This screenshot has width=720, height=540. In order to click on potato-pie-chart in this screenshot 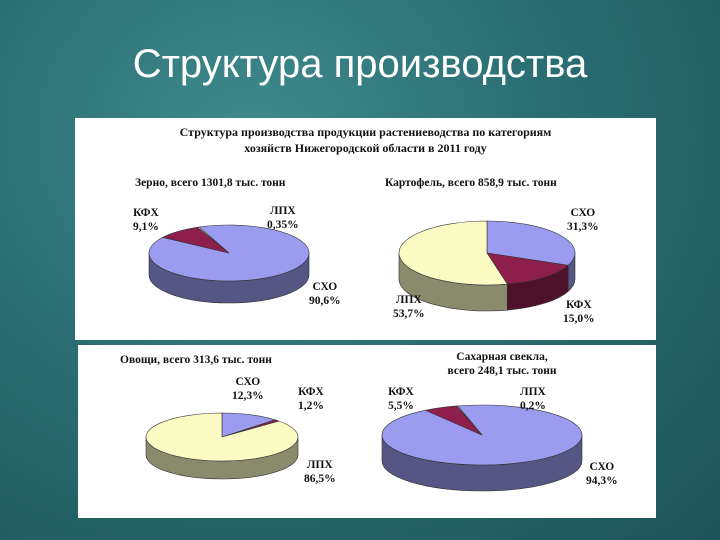, I will do `click(487, 266)`.